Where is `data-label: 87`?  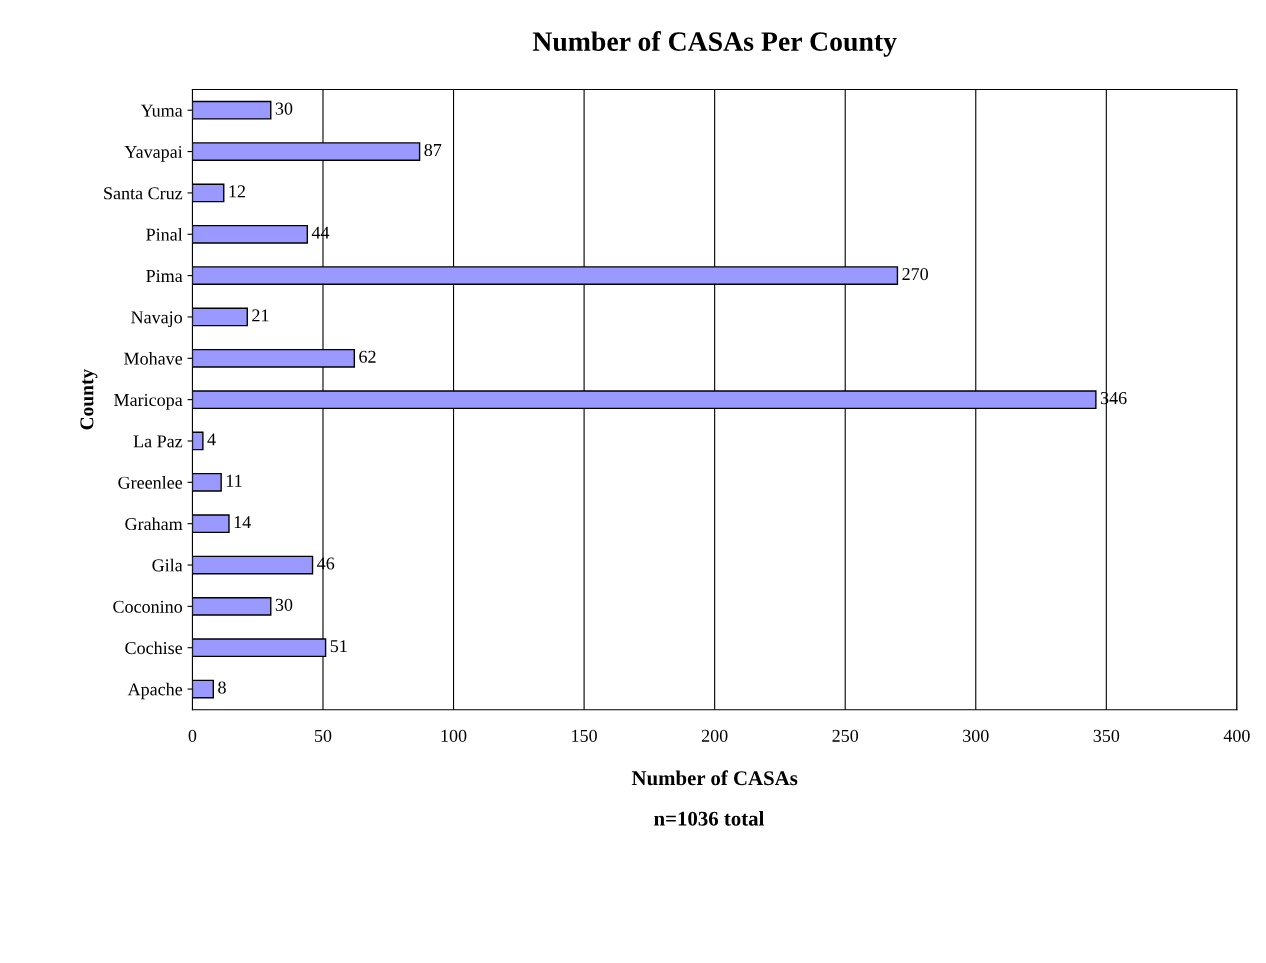
data-label: 87 is located at coordinates (433, 150).